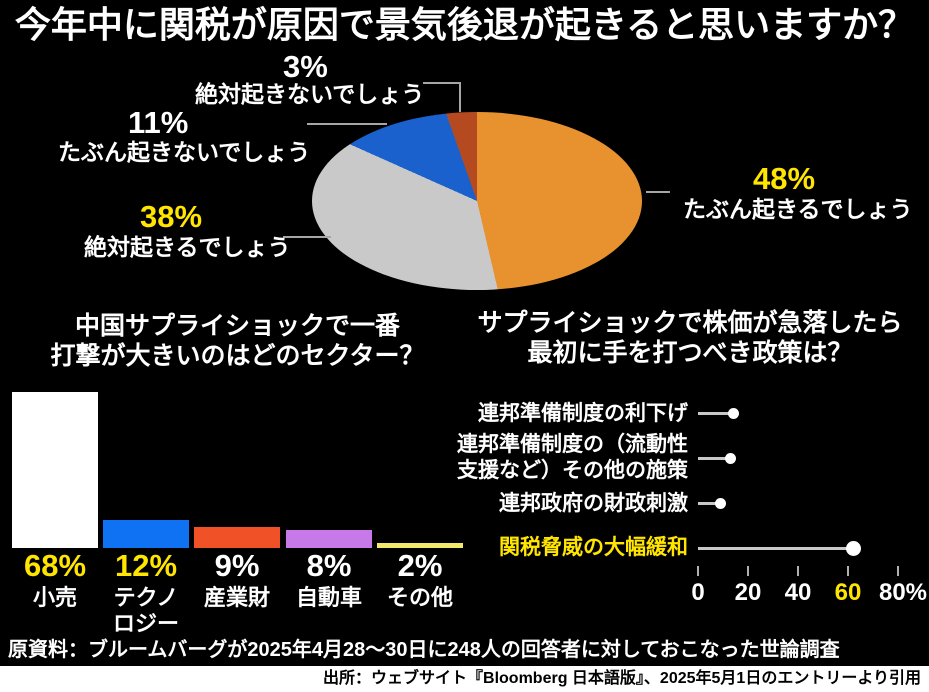  Describe the element at coordinates (305, 66) in the screenshot. I see `pie-pct-never: 3%` at that location.